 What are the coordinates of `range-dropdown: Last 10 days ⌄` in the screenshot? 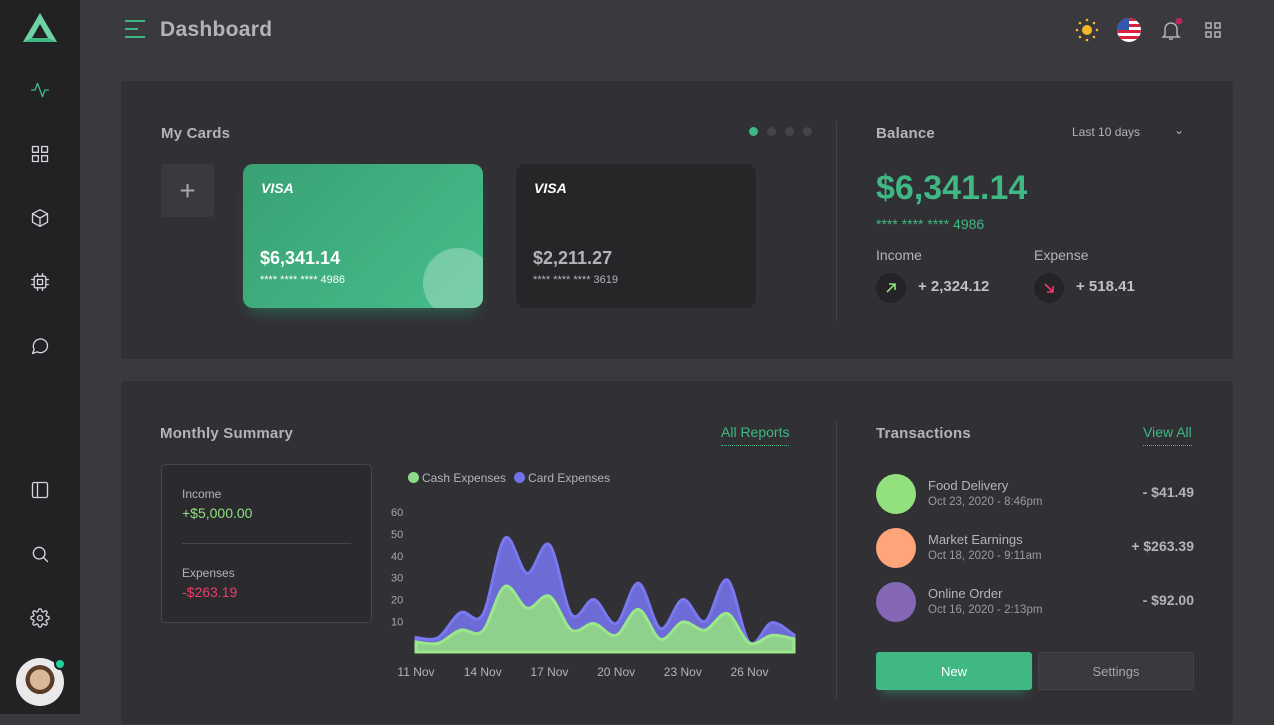 It's located at (1128, 131).